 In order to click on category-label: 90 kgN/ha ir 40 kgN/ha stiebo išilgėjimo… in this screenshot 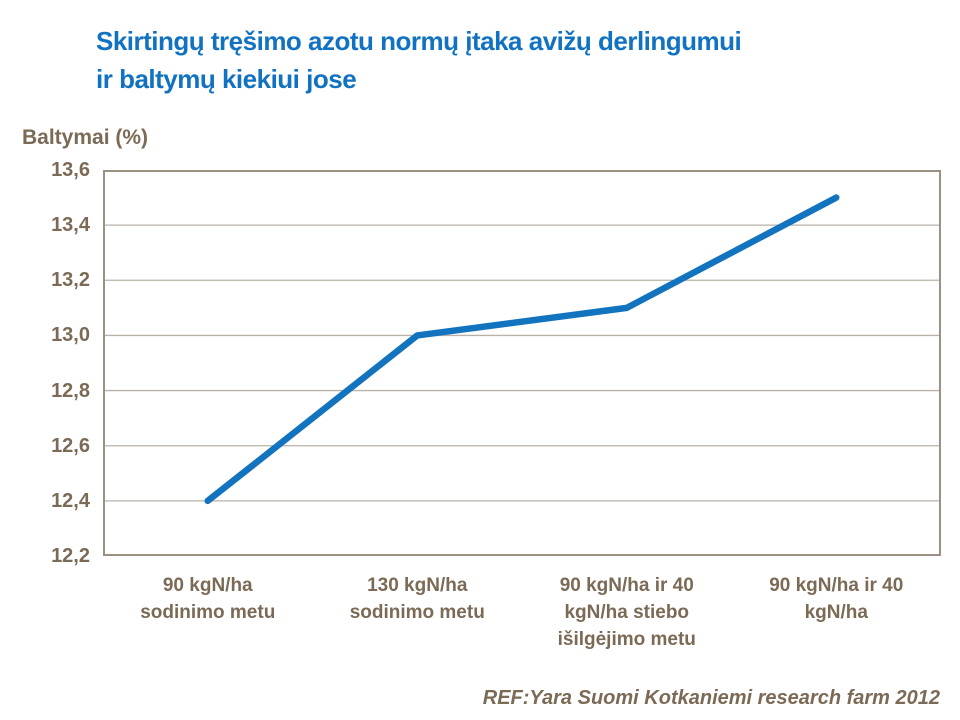, I will do `click(626, 612)`.